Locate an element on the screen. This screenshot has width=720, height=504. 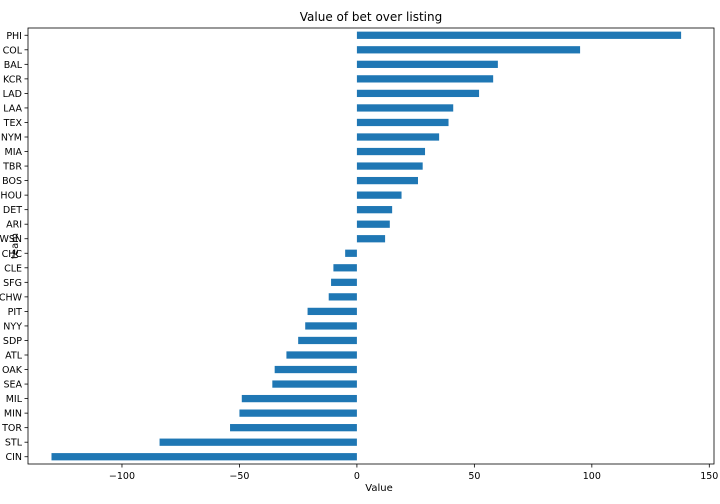
y-tick-label: HOU is located at coordinates (11, 196).